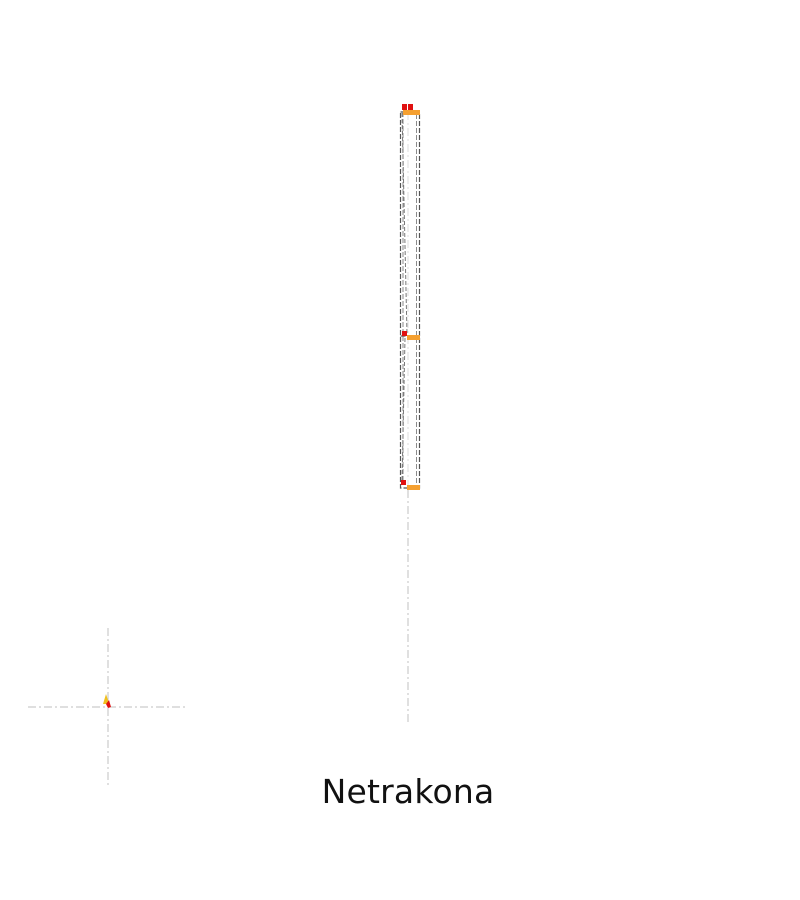 The height and width of the screenshot is (900, 800). I want to click on marker-middle-orange, so click(413, 337).